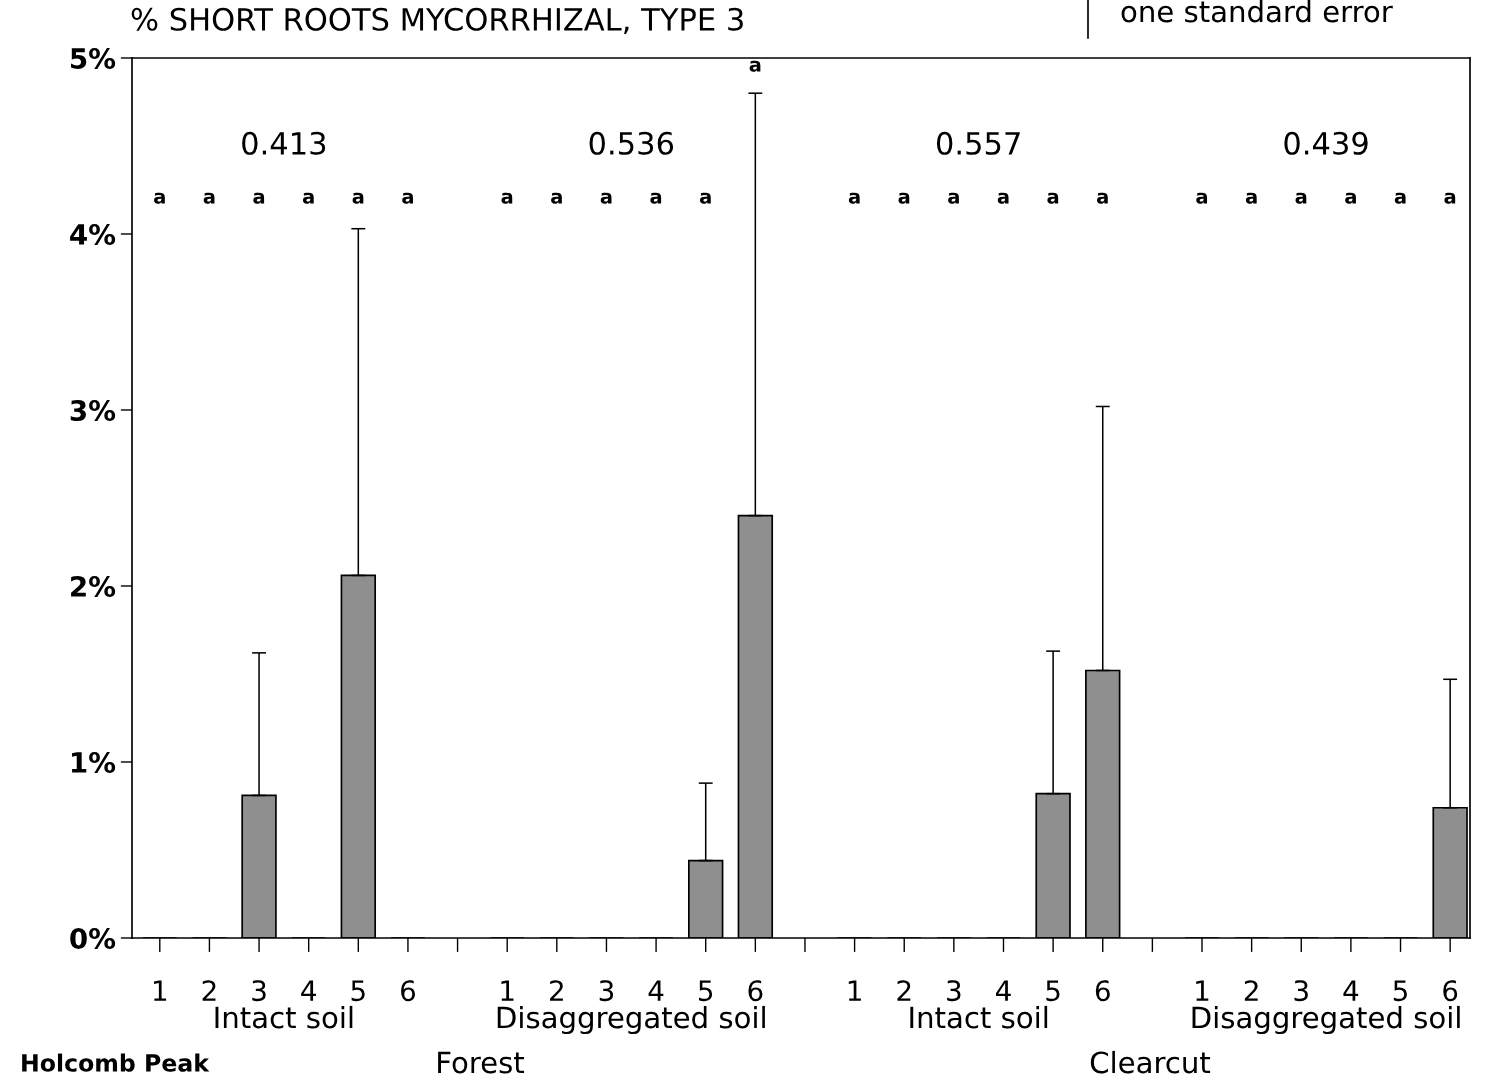  I want to click on text: Clearcut, so click(1150, 1062).